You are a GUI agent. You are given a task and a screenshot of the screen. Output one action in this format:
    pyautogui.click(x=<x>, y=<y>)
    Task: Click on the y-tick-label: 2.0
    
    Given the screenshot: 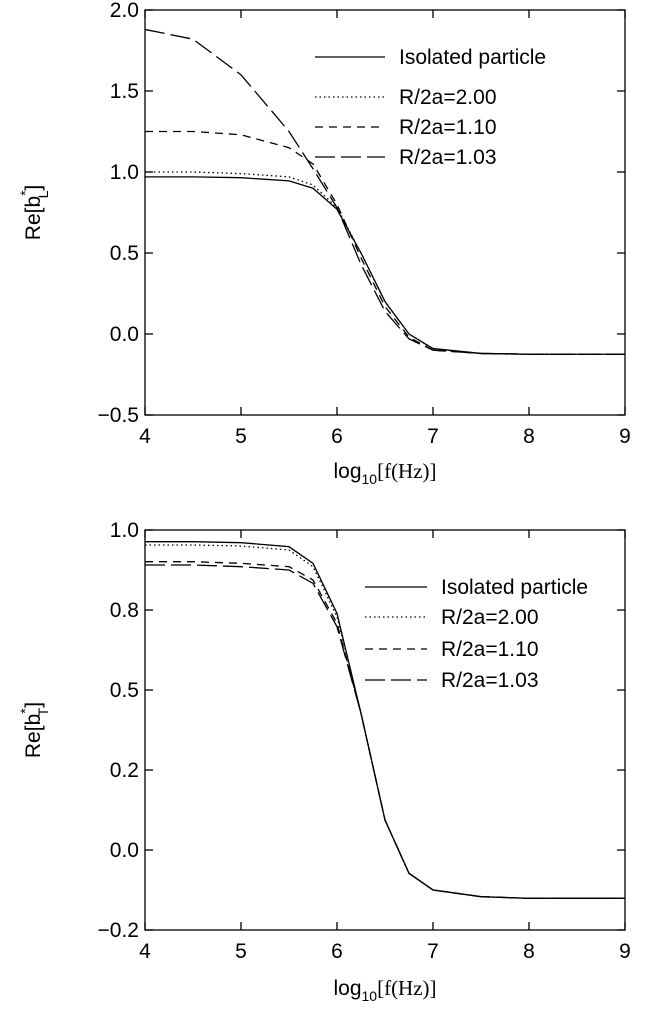 What is the action you would take?
    pyautogui.click(x=124, y=11)
    